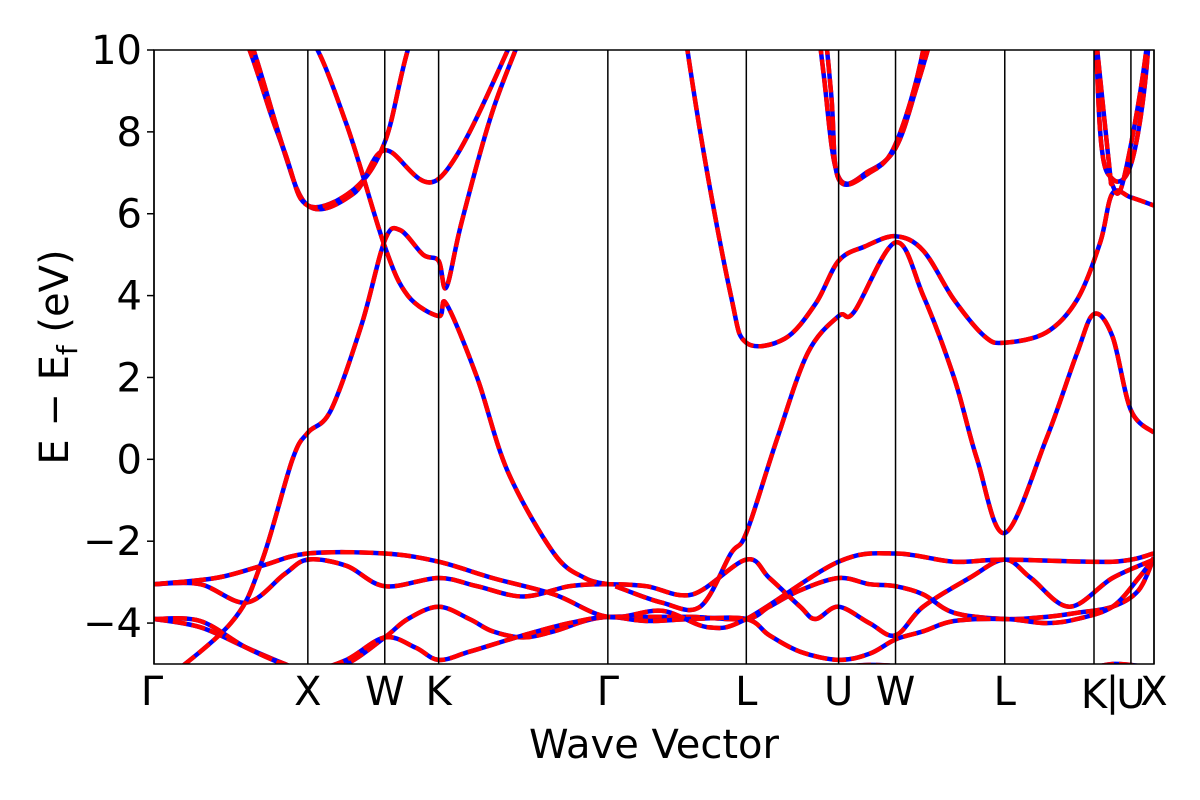 This screenshot has height=800, width=1200. What do you see at coordinates (1112, 692) in the screenshot?
I see `kpoint-label: |` at bounding box center [1112, 692].